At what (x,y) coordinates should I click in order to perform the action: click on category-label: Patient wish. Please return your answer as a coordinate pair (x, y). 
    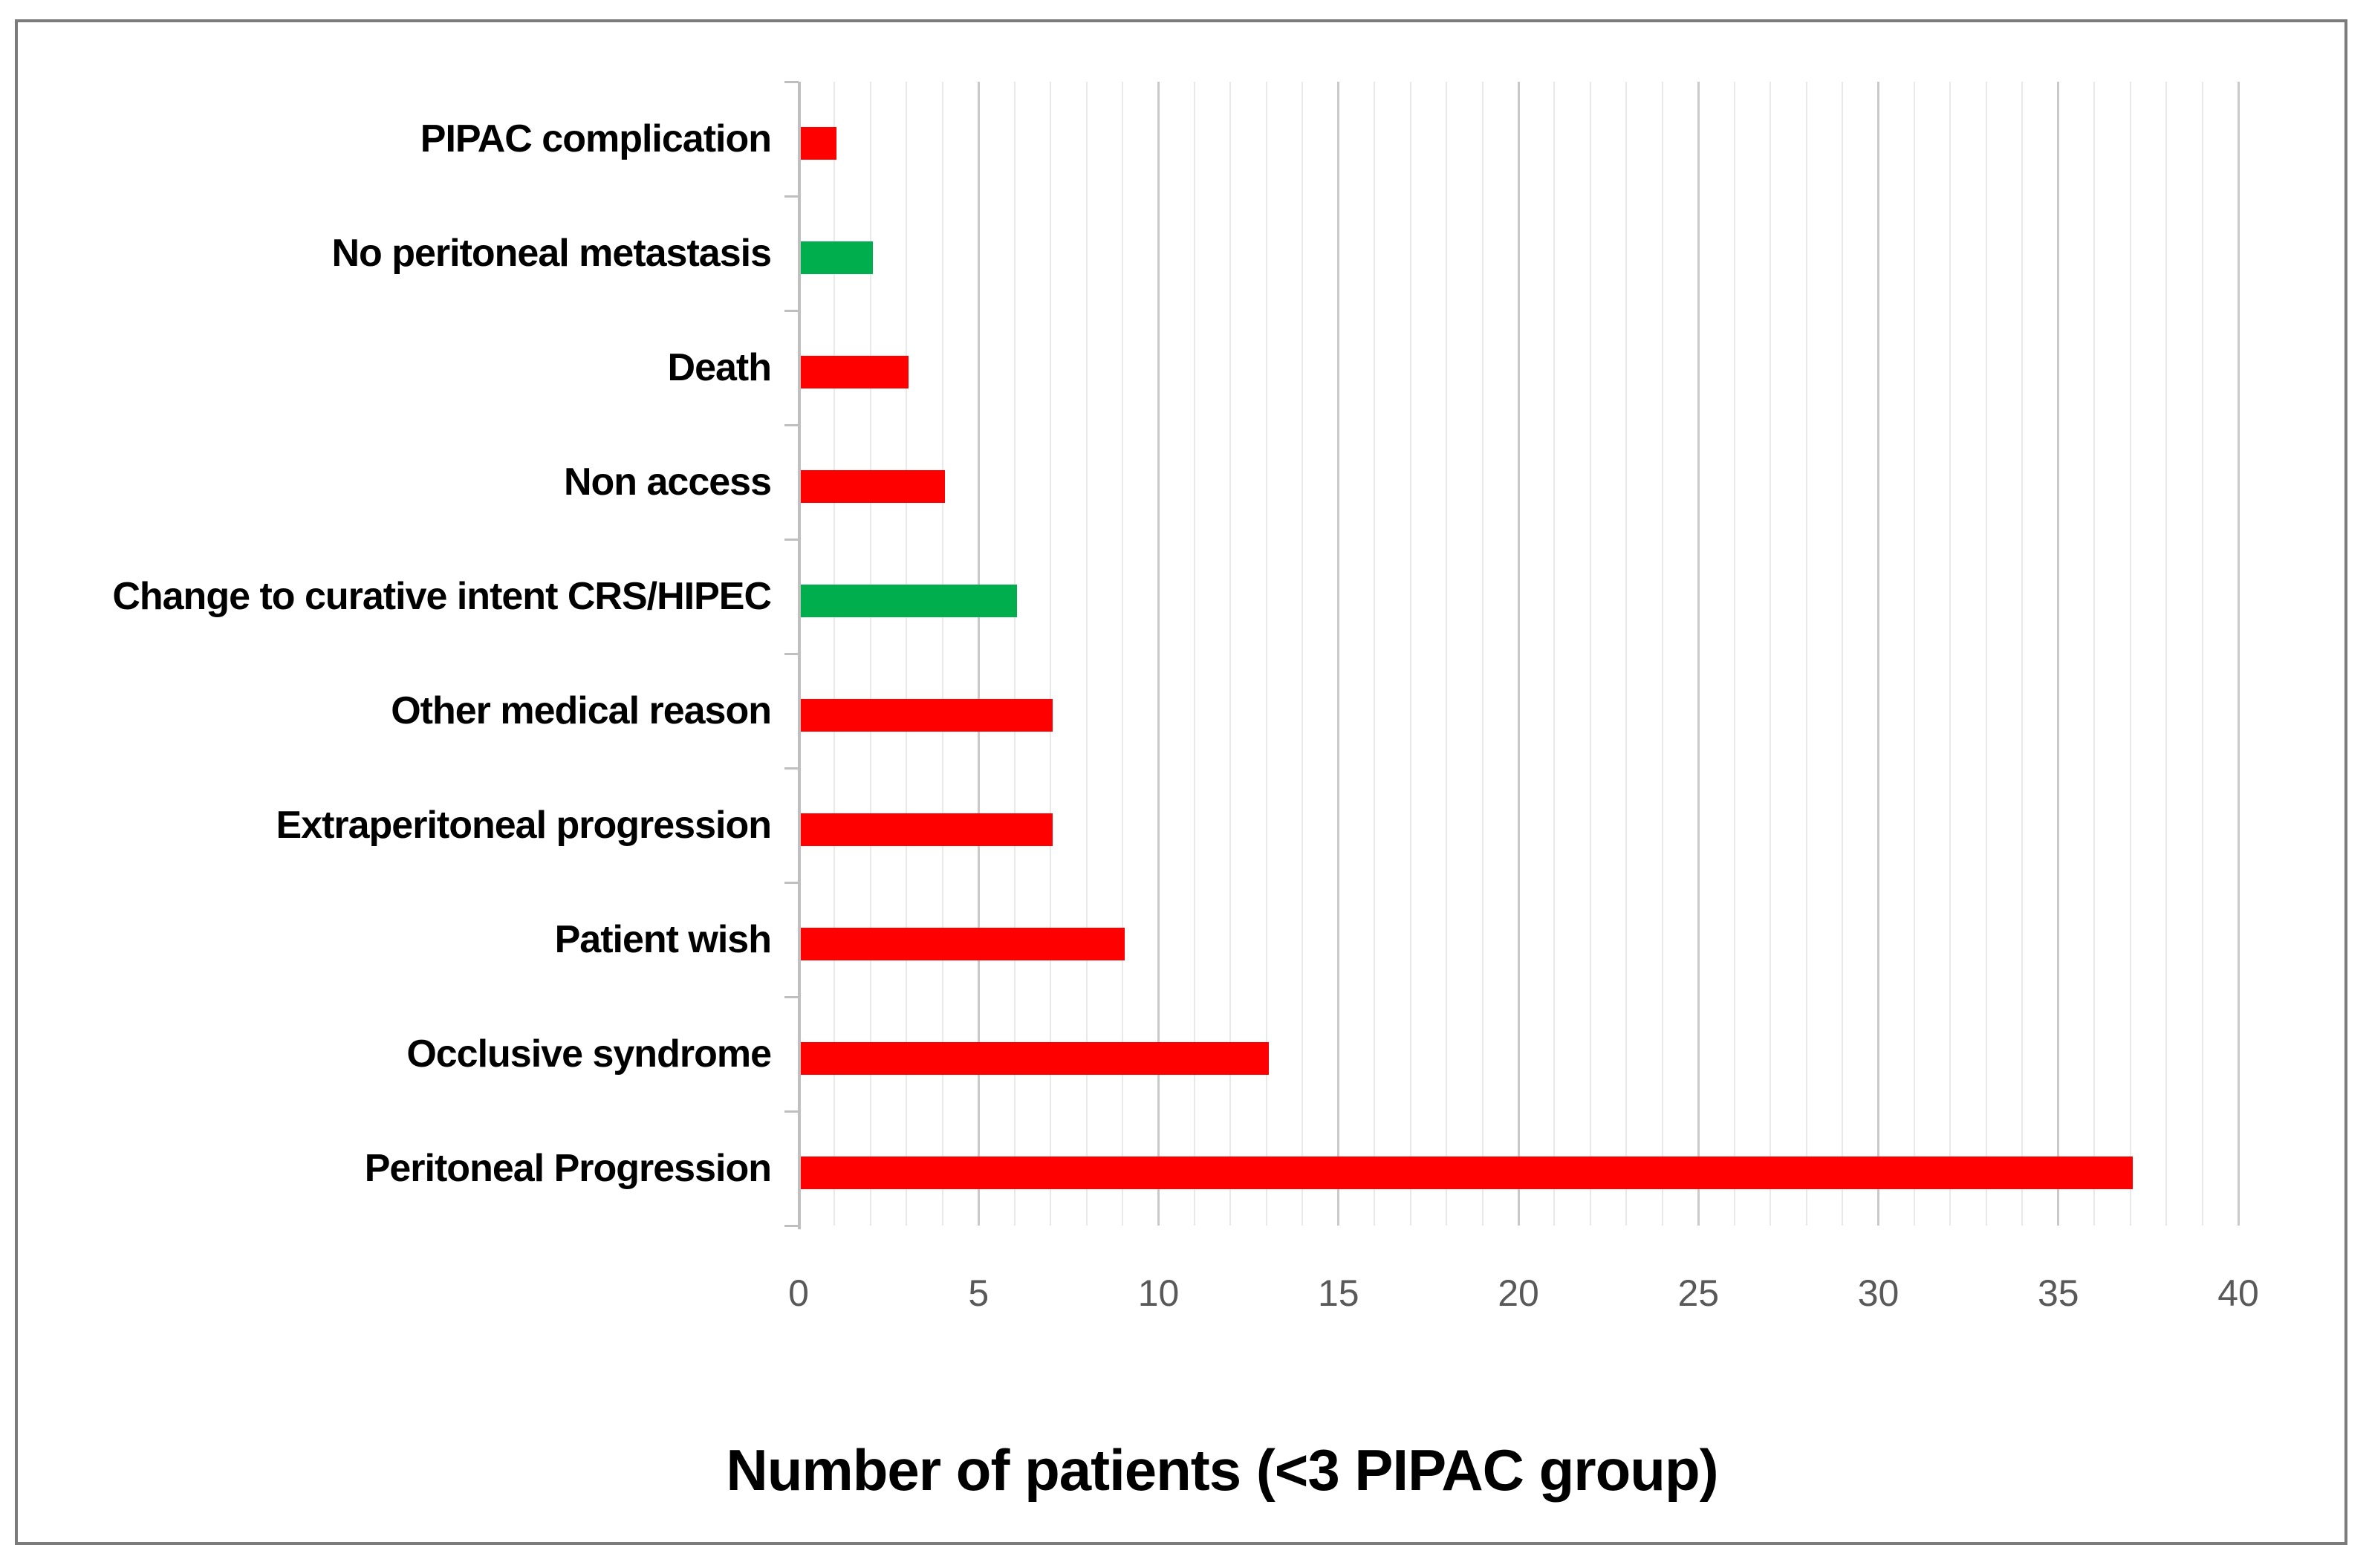
    Looking at the image, I should click on (663, 940).